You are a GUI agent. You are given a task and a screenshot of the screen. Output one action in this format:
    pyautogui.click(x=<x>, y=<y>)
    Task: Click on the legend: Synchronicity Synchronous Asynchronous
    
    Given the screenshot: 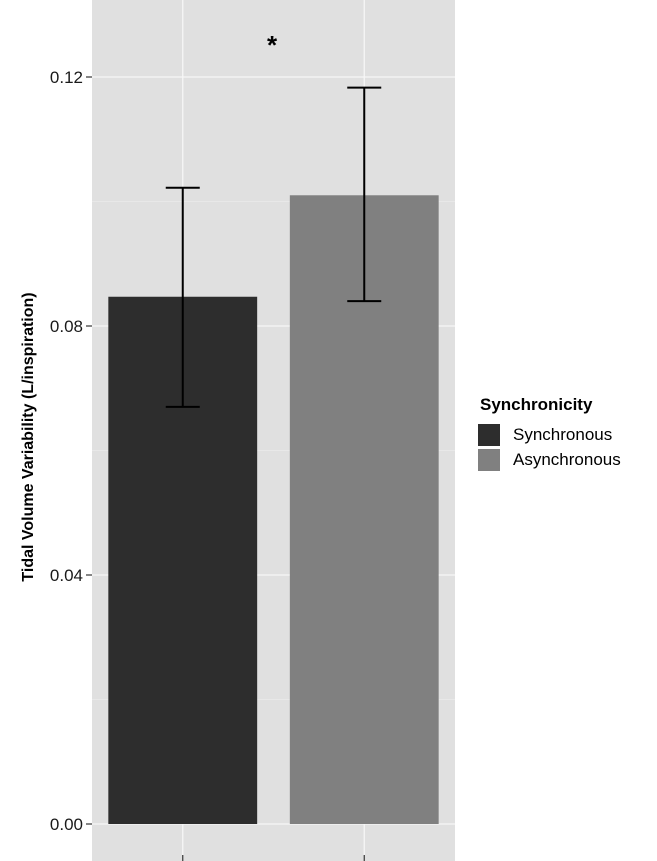 What is the action you would take?
    pyautogui.click(x=549, y=433)
    